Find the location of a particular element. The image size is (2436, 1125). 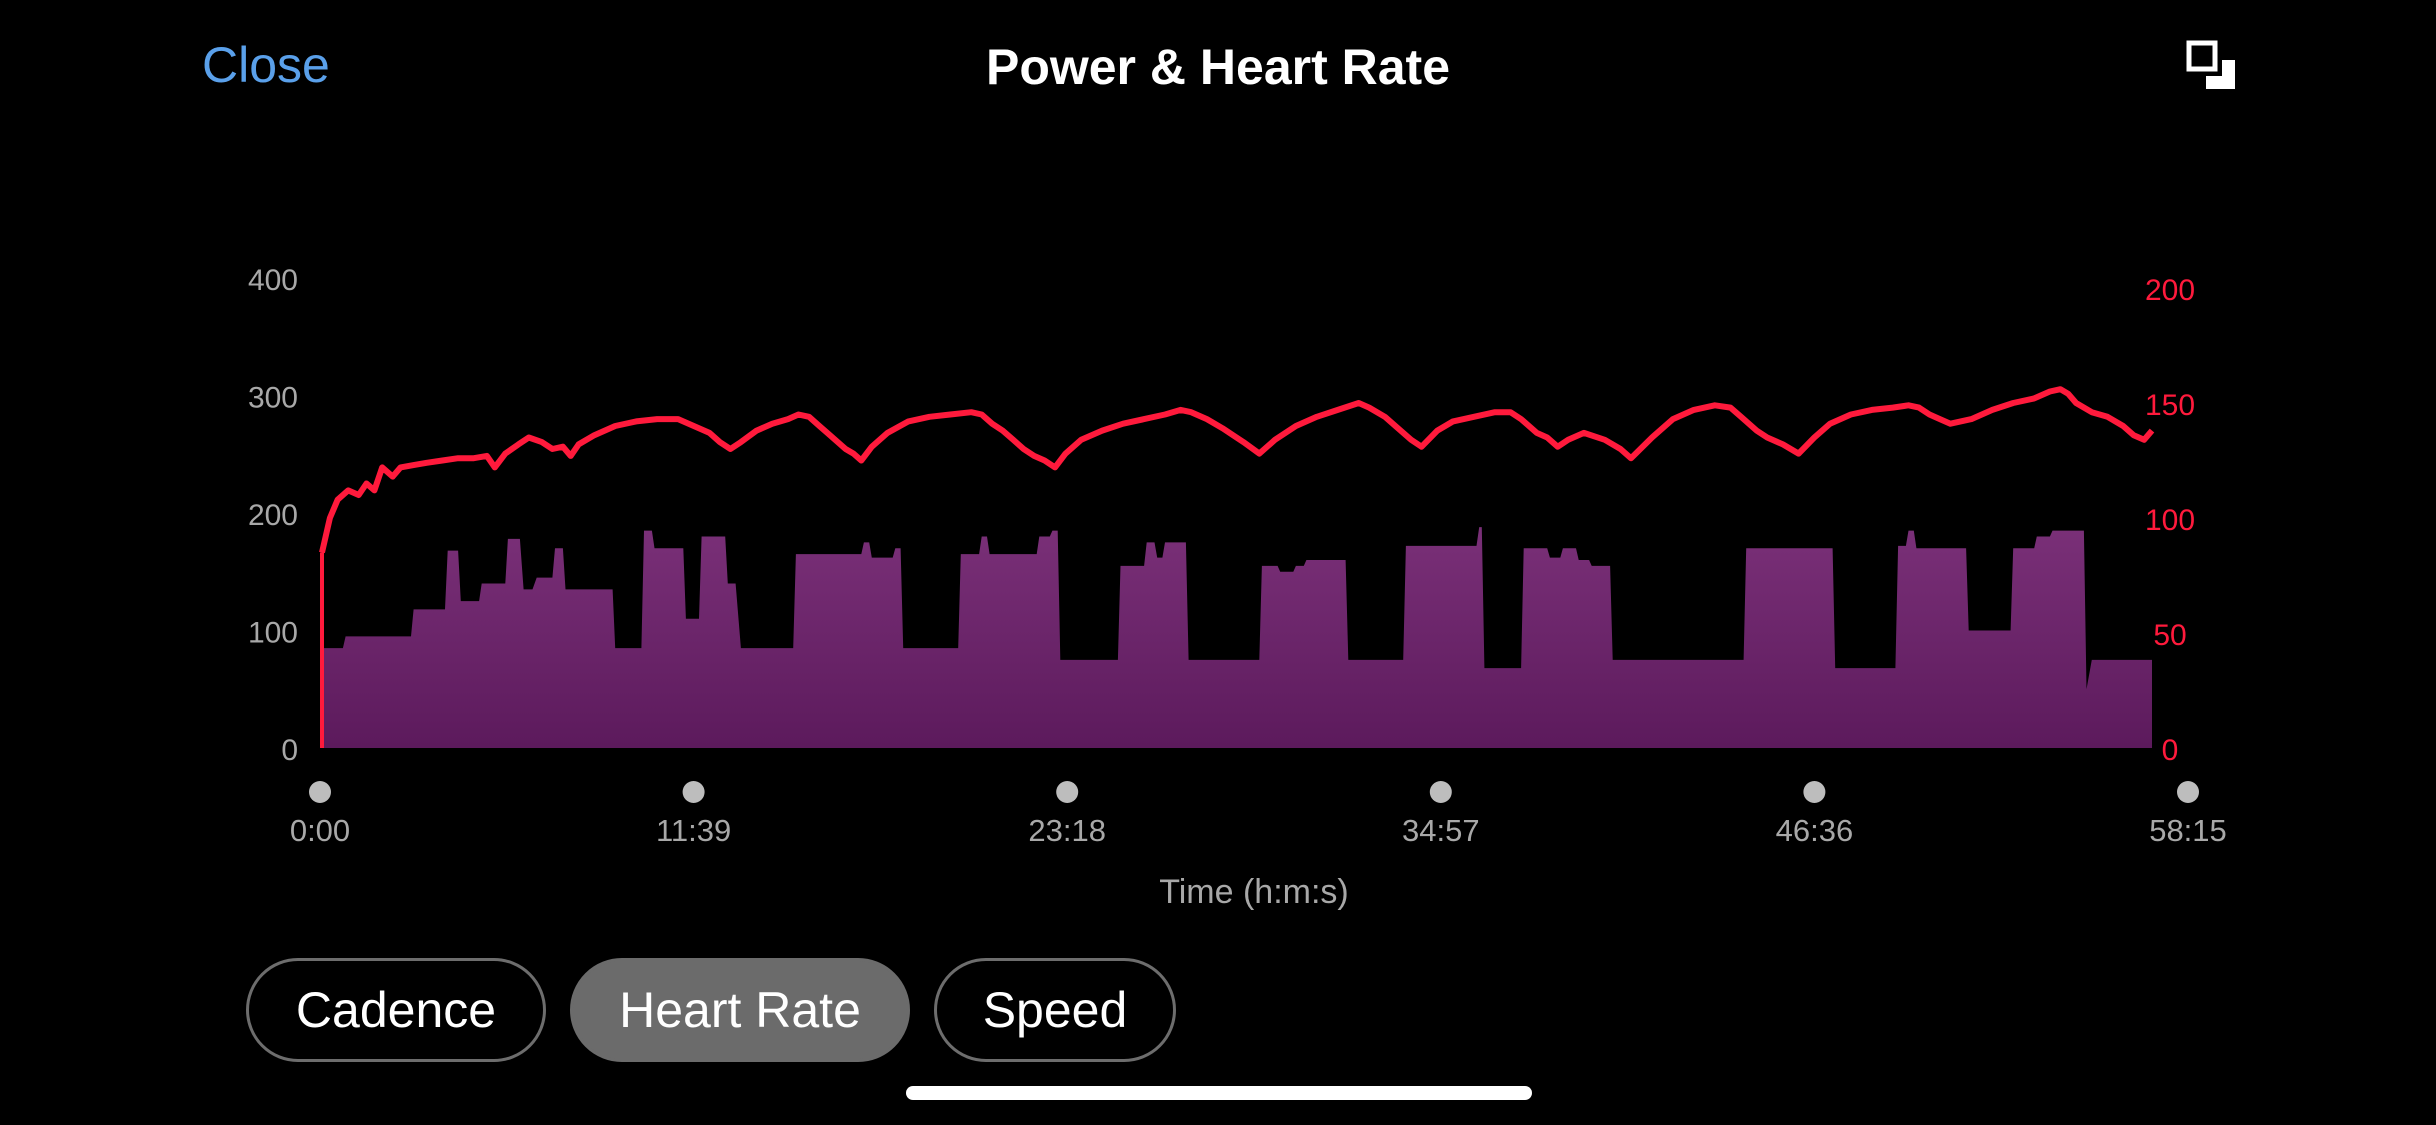

y-left-tick-label: 400 is located at coordinates (273, 280).